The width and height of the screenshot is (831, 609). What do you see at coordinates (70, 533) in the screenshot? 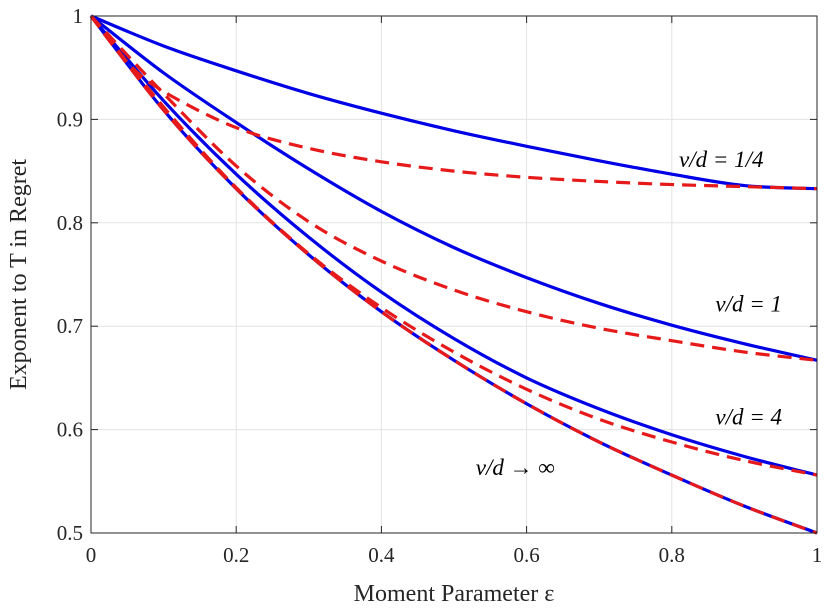
I see `y-tick-label: 0.5` at bounding box center [70, 533].